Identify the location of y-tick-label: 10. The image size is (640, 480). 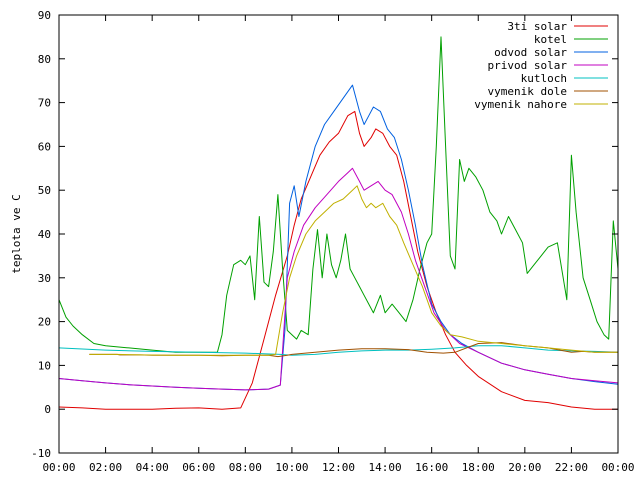
(44, 365).